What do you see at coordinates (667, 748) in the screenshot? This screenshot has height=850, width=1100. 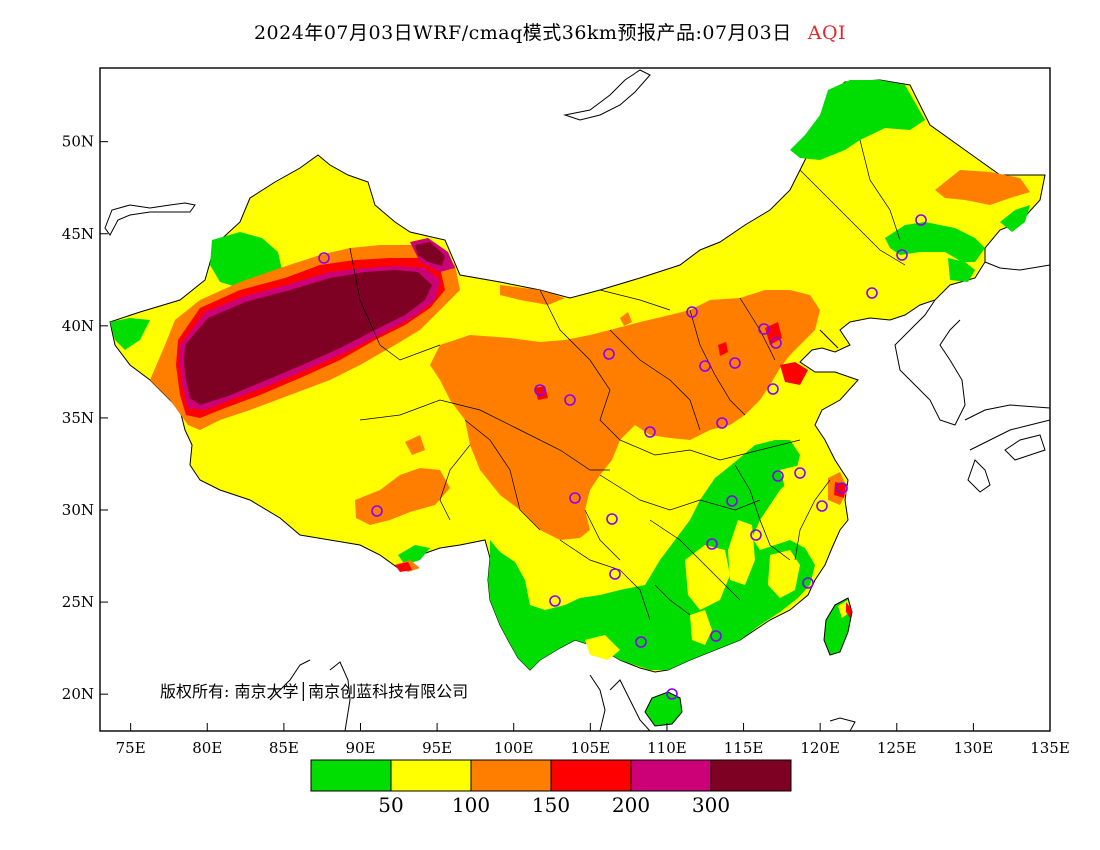 I see `x-tick-label: 110E` at bounding box center [667, 748].